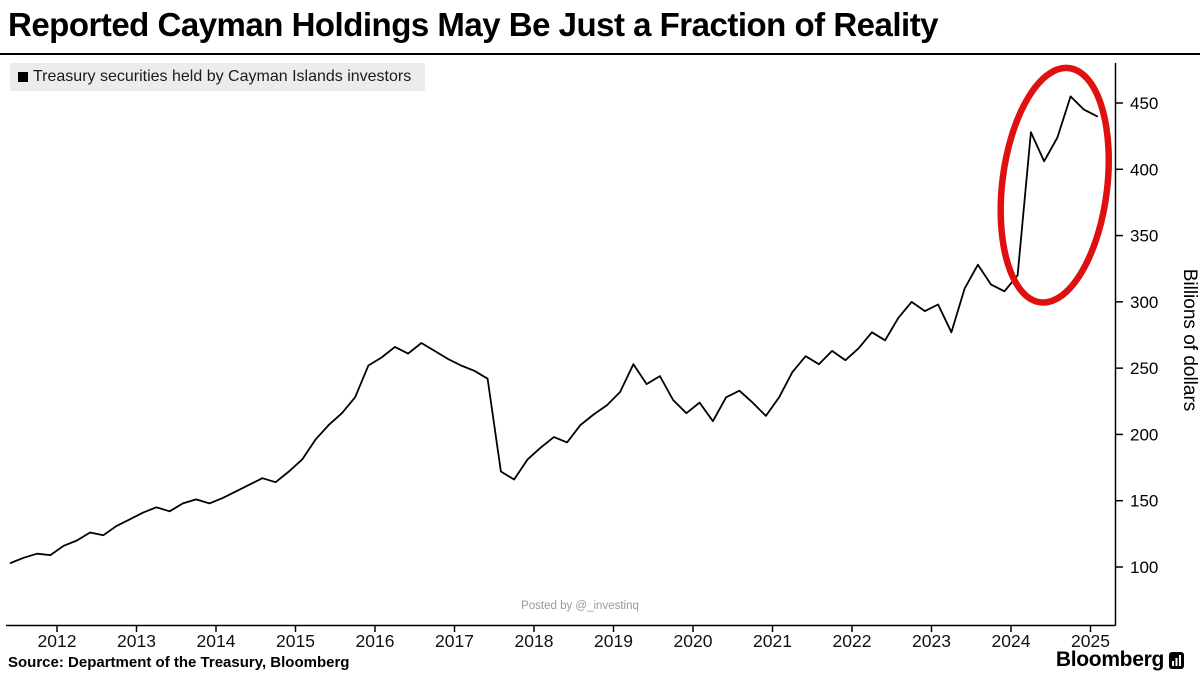 The width and height of the screenshot is (1200, 678). I want to click on y-tick-label: 250, so click(1144, 368).